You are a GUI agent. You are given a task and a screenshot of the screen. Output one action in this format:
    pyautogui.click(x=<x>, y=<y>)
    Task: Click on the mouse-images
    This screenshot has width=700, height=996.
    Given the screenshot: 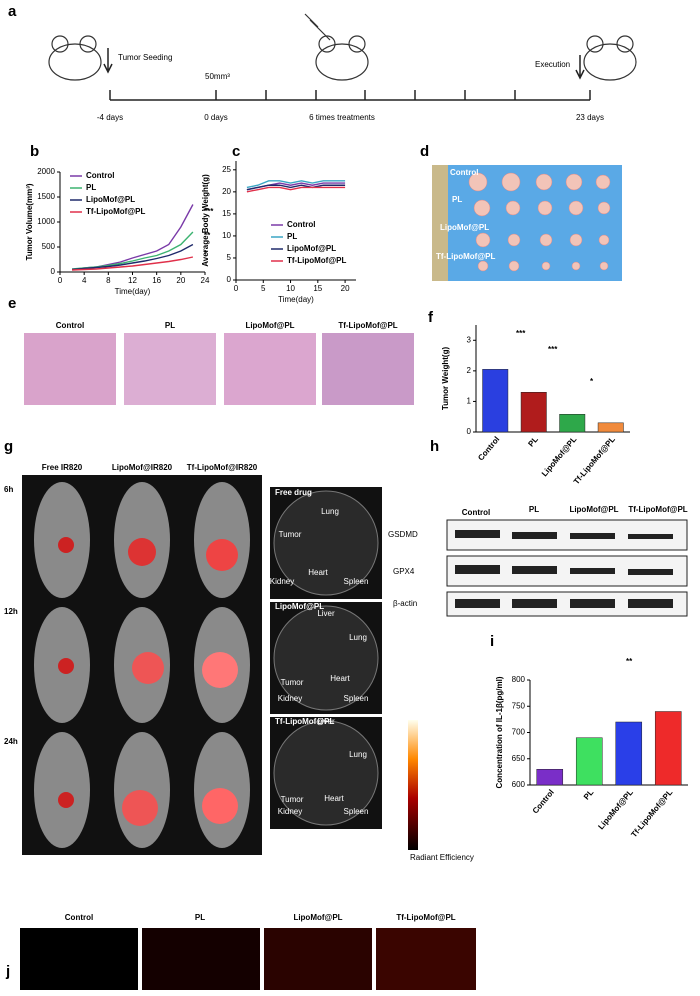 What is the action you would take?
    pyautogui.click(x=142, y=665)
    